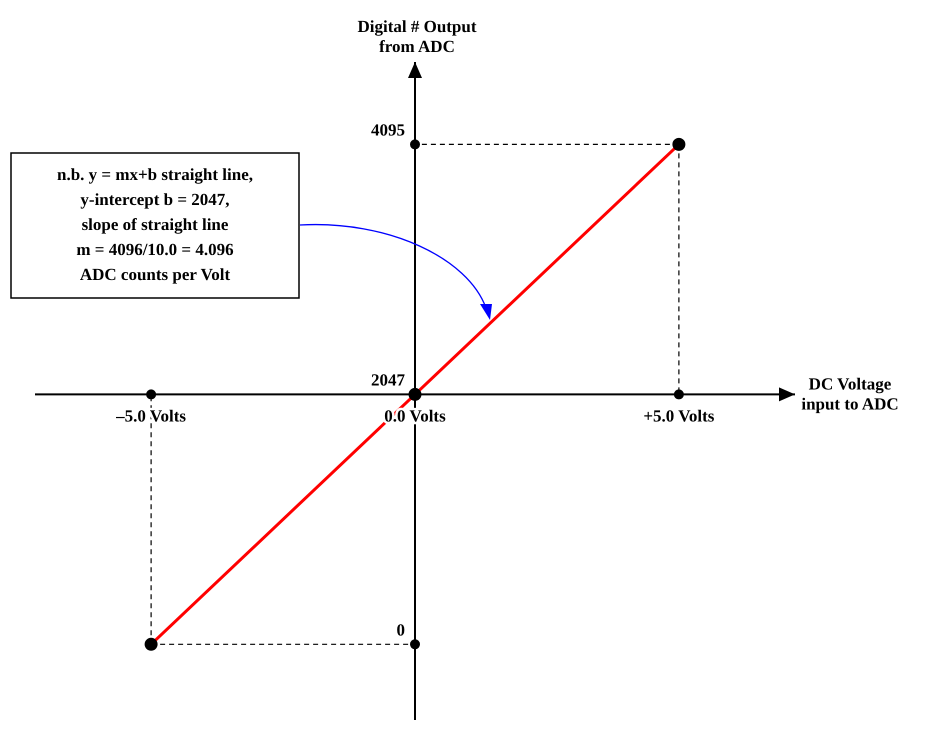  What do you see at coordinates (155, 224) in the screenshot?
I see `annotation: n.b. y = mx+b straight line, y-intercept b = 2047, slope of straight line m = 4096/10.0 = 4.096 ADC counts per Volt` at bounding box center [155, 224].